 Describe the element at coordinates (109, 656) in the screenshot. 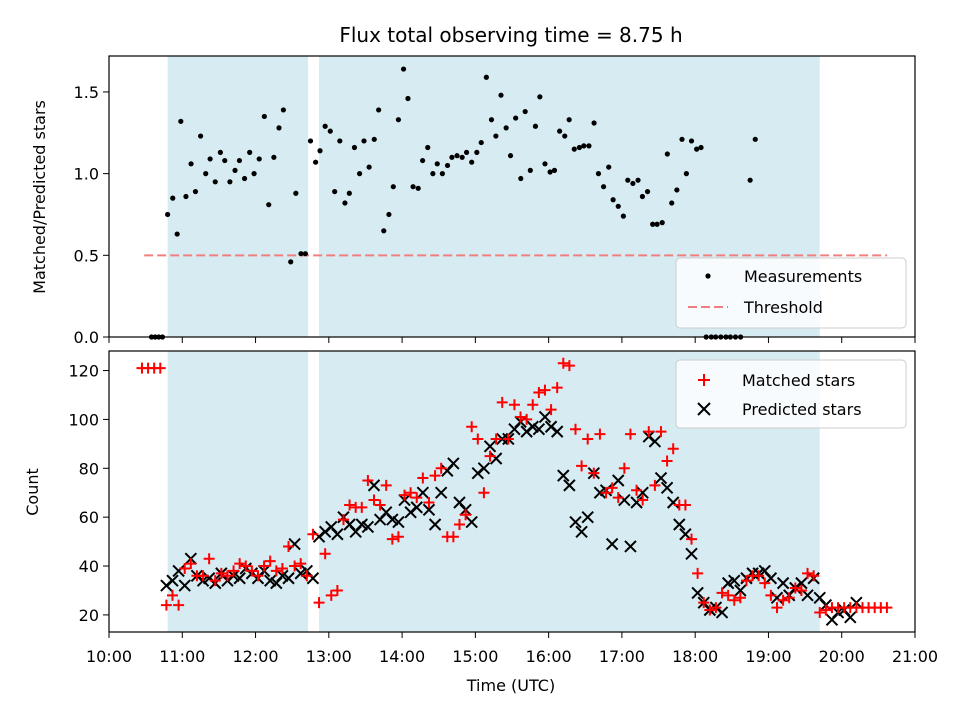

I see `bottom-x-tick-label: 10:00` at that location.